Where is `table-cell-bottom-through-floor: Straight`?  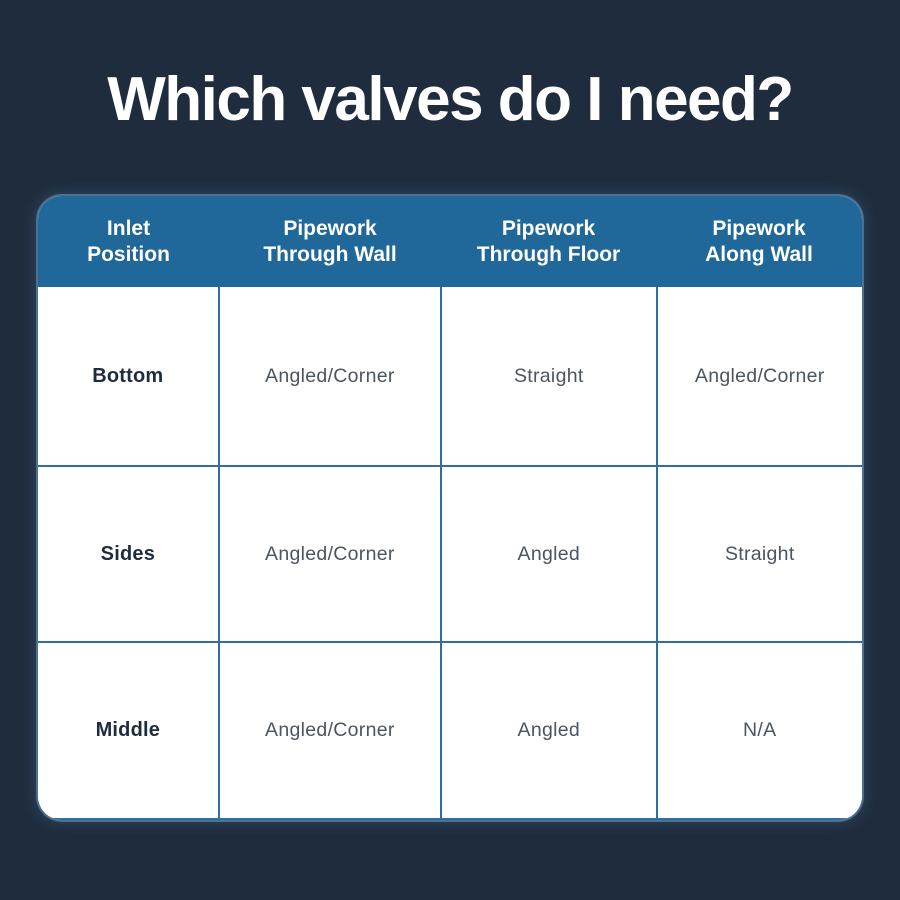 table-cell-bottom-through-floor: Straight is located at coordinates (549, 376).